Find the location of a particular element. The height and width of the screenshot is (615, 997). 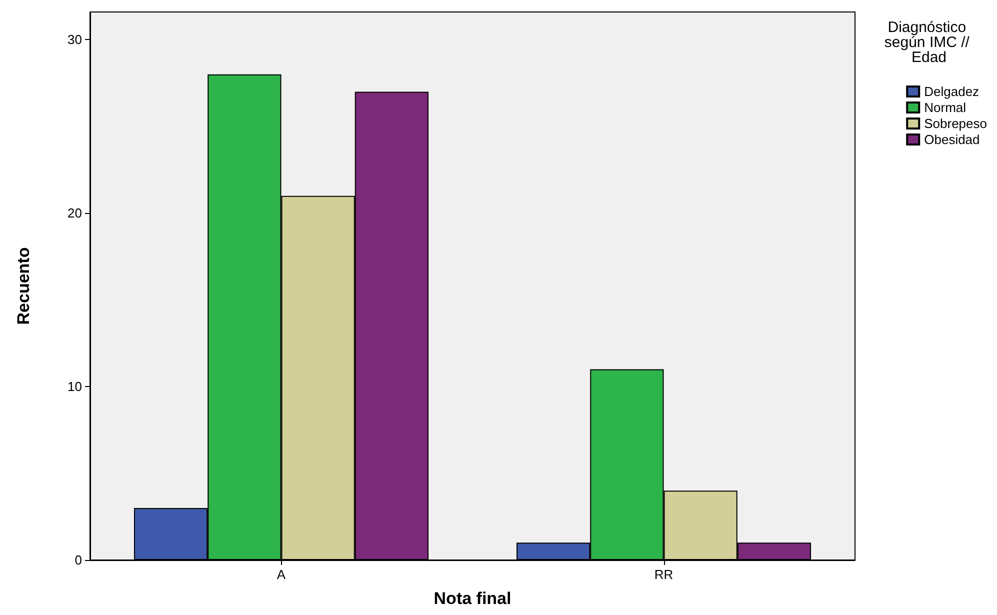

legend-label: Obesidad is located at coordinates (952, 139).